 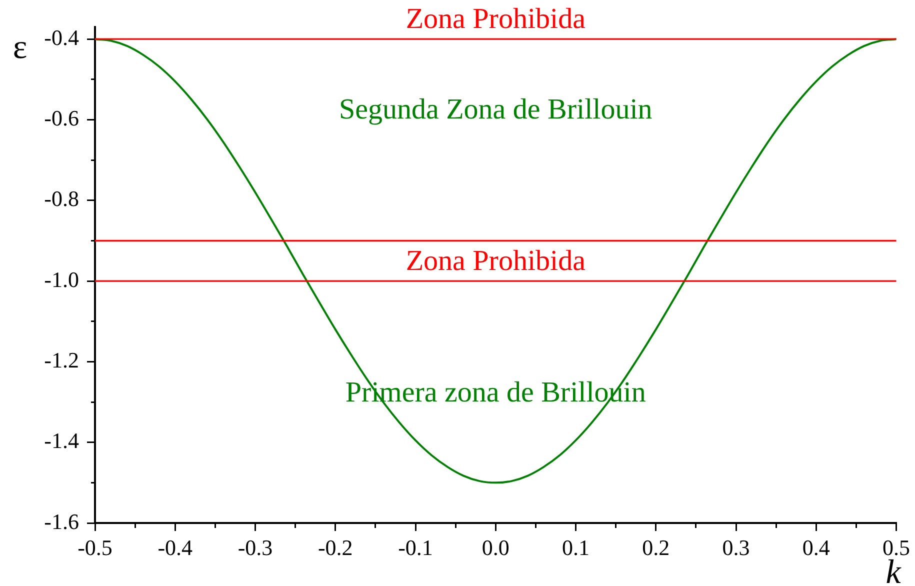 What do you see at coordinates (61, 279) in the screenshot?
I see `y-tick-label: -1.0` at bounding box center [61, 279].